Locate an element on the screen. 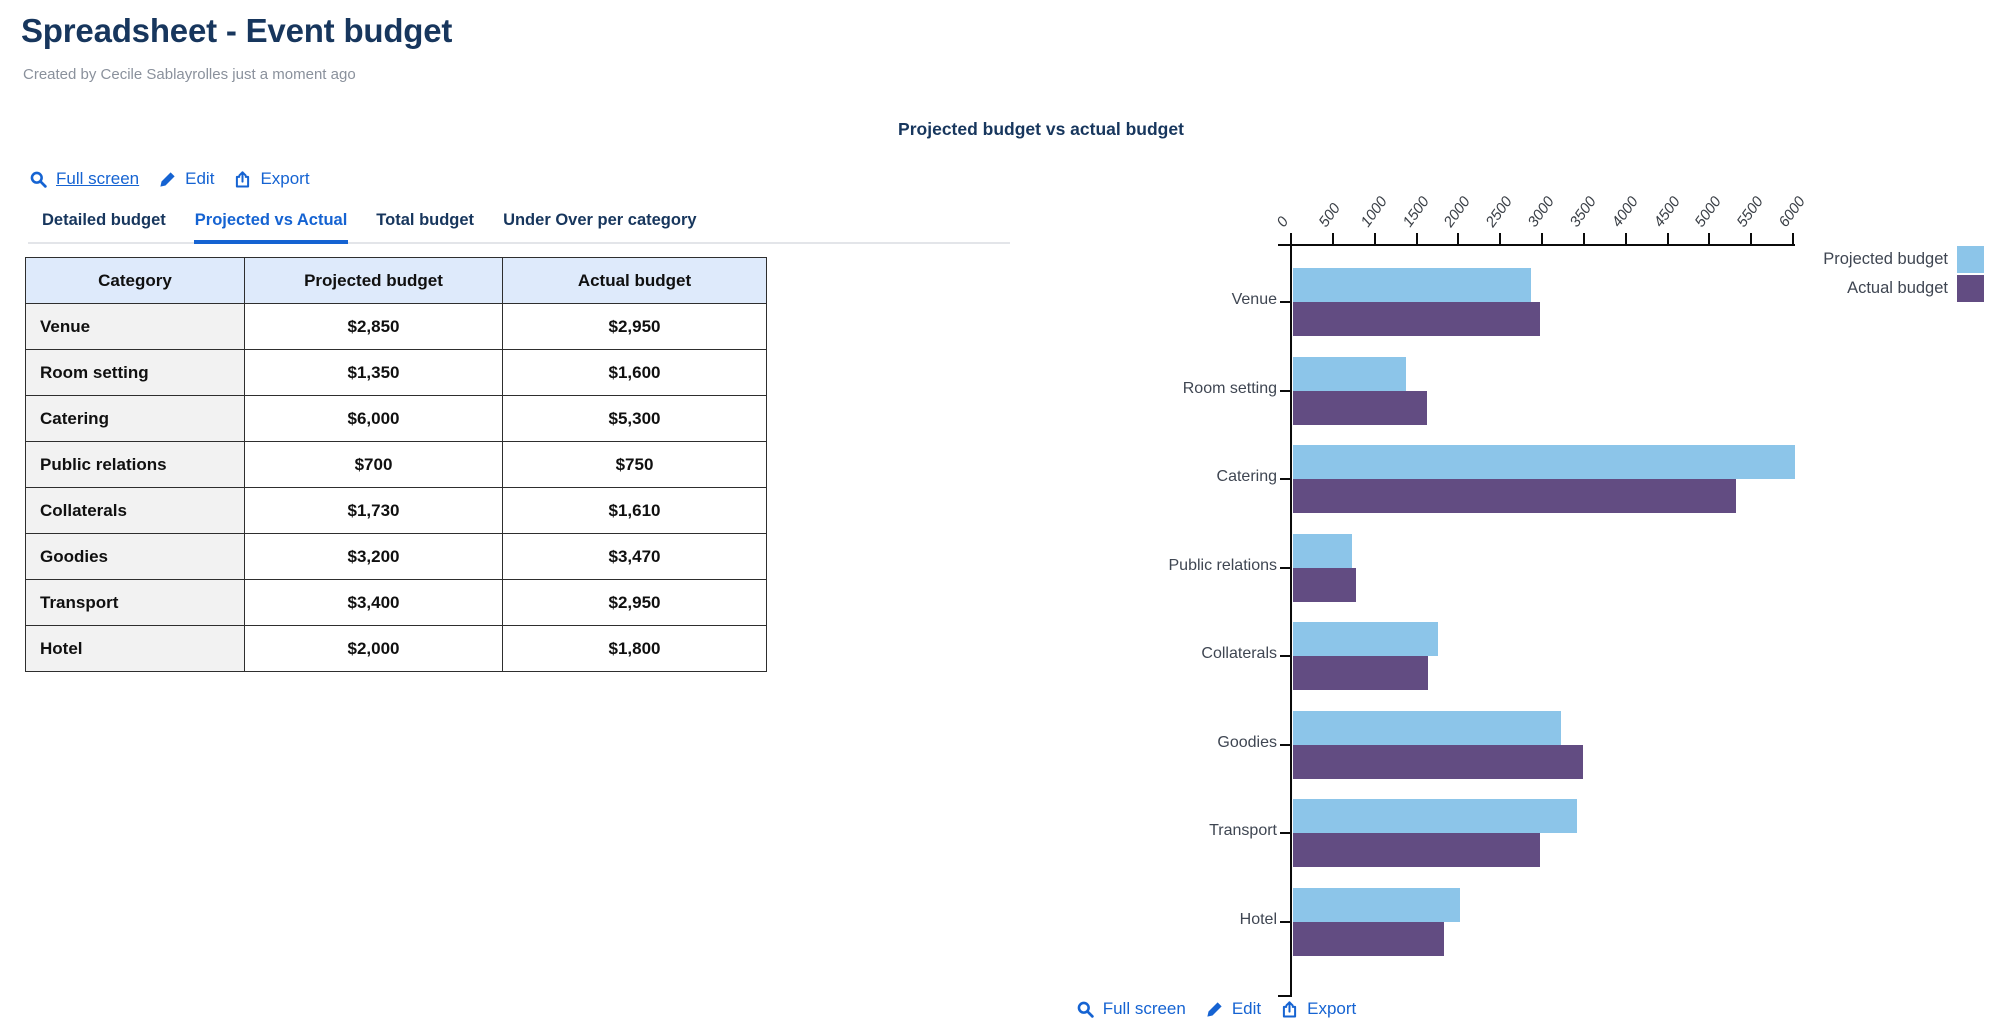 This screenshot has height=1030, width=2003. x-tick-label: 4000 is located at coordinates (1625, 212).